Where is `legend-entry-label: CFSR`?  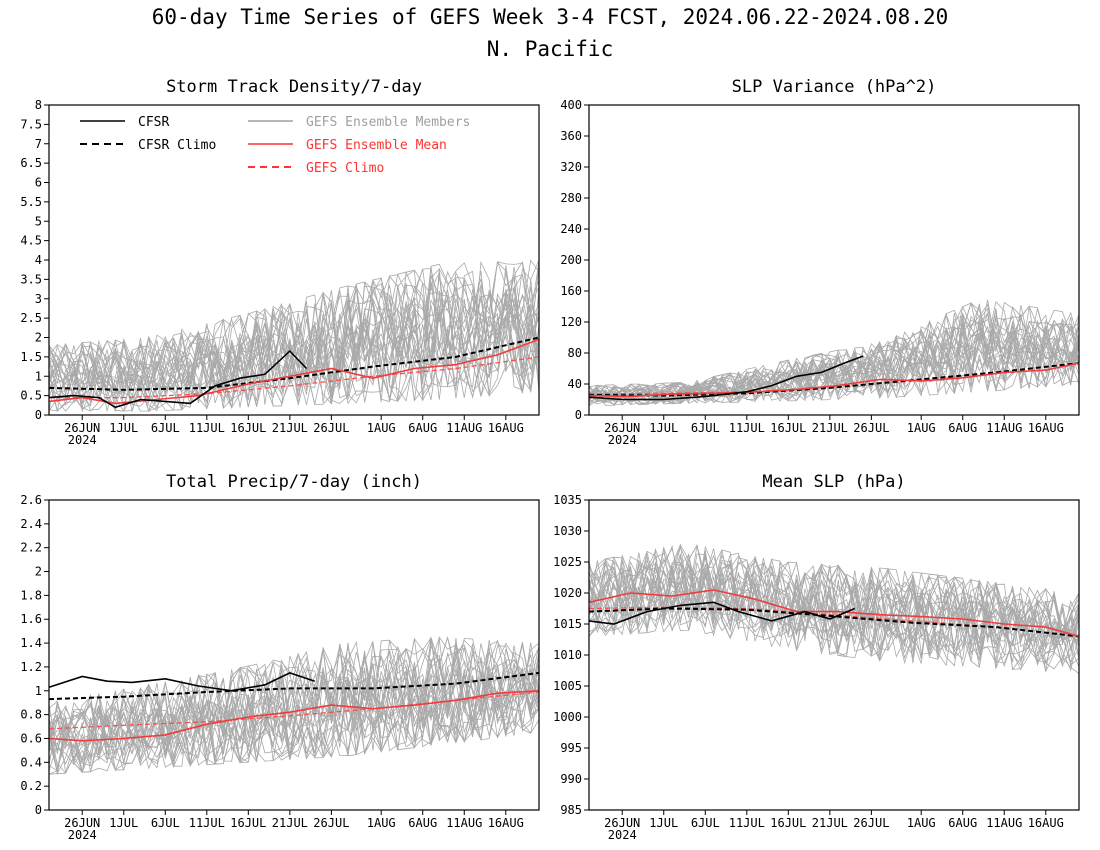
legend-entry-label: CFSR is located at coordinates (153, 122).